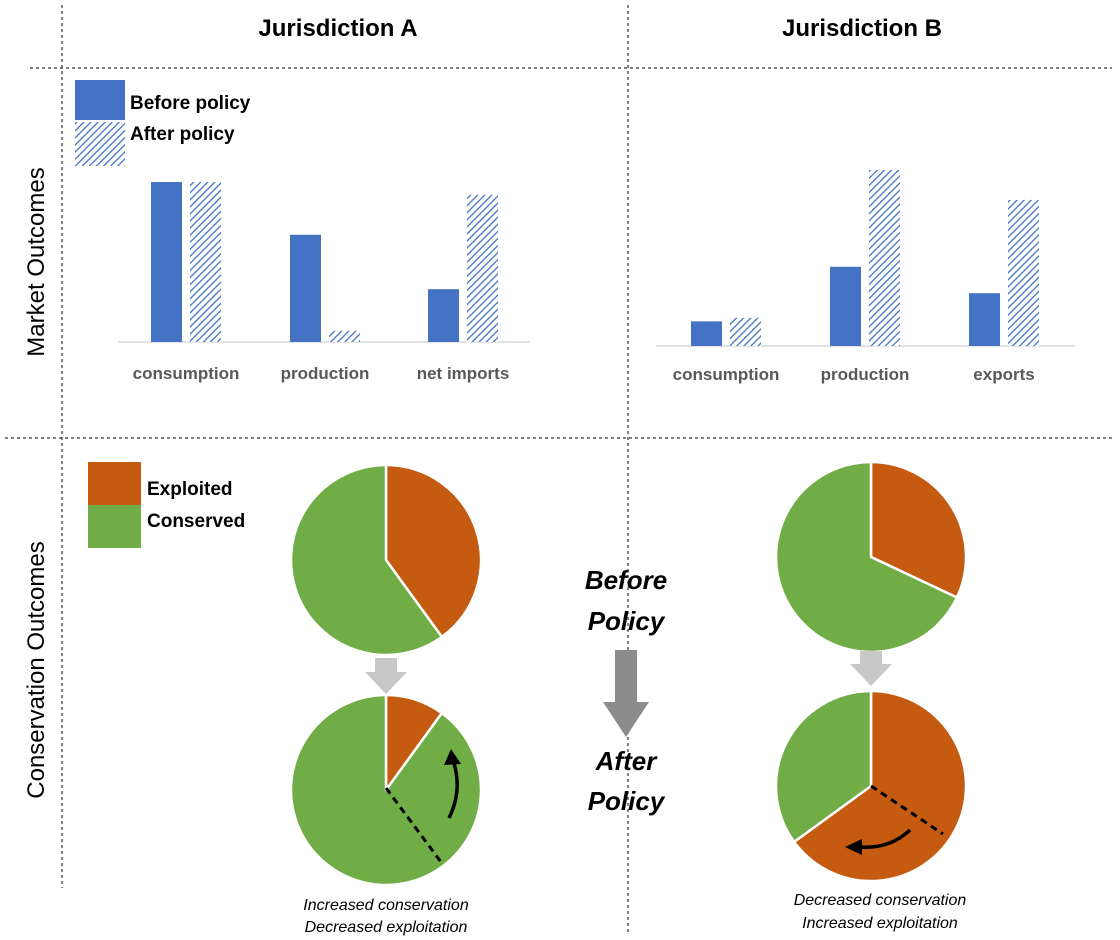 Image resolution: width=1120 pixels, height=940 pixels. What do you see at coordinates (166, 505) in the screenshot?
I see `pie-legend: Exploited Conserved` at bounding box center [166, 505].